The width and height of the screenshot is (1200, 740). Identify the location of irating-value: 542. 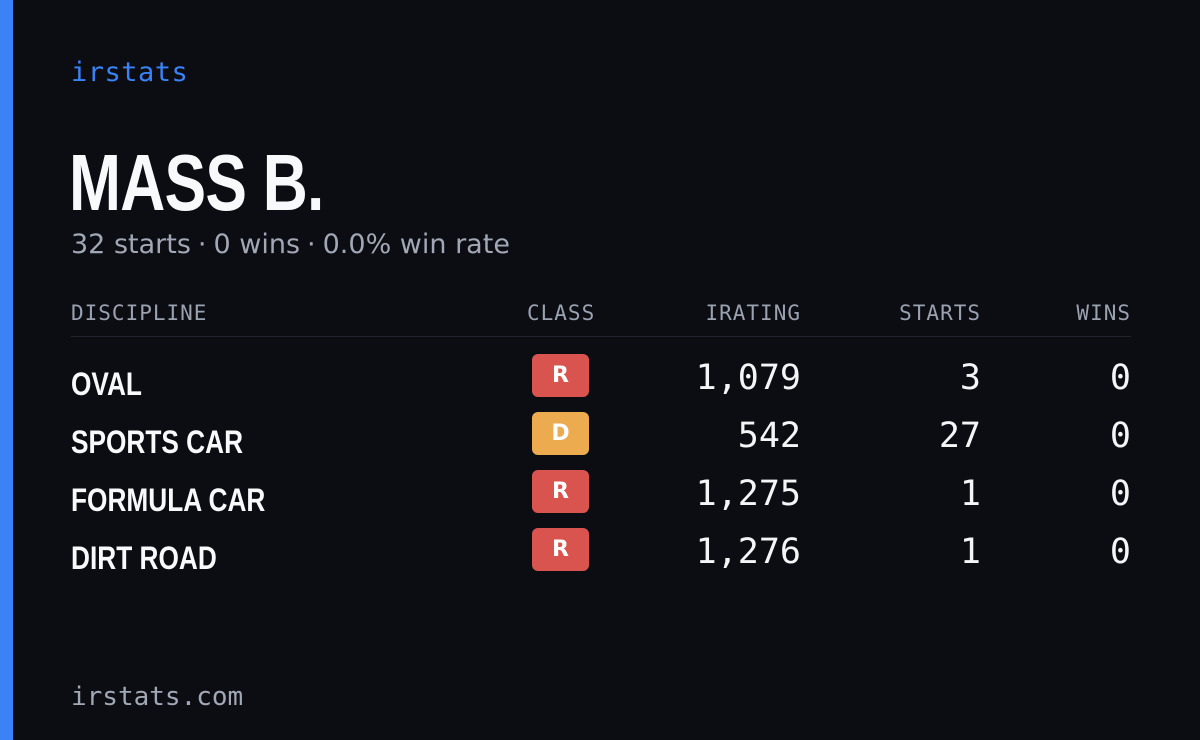
(769, 436).